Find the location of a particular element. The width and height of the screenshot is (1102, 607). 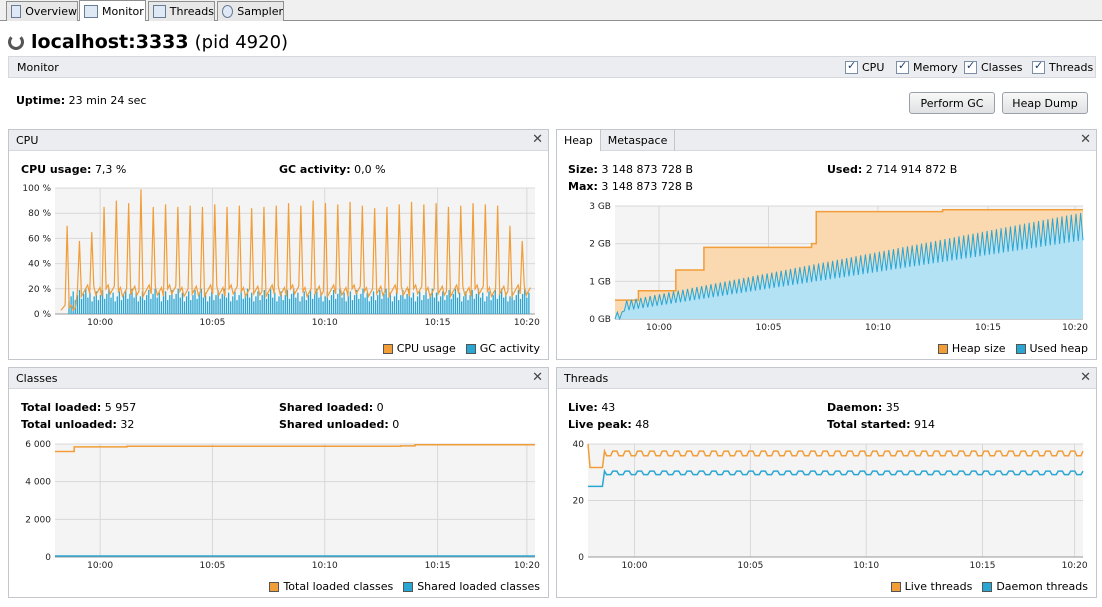

stat-value: 35 is located at coordinates (892, 407).